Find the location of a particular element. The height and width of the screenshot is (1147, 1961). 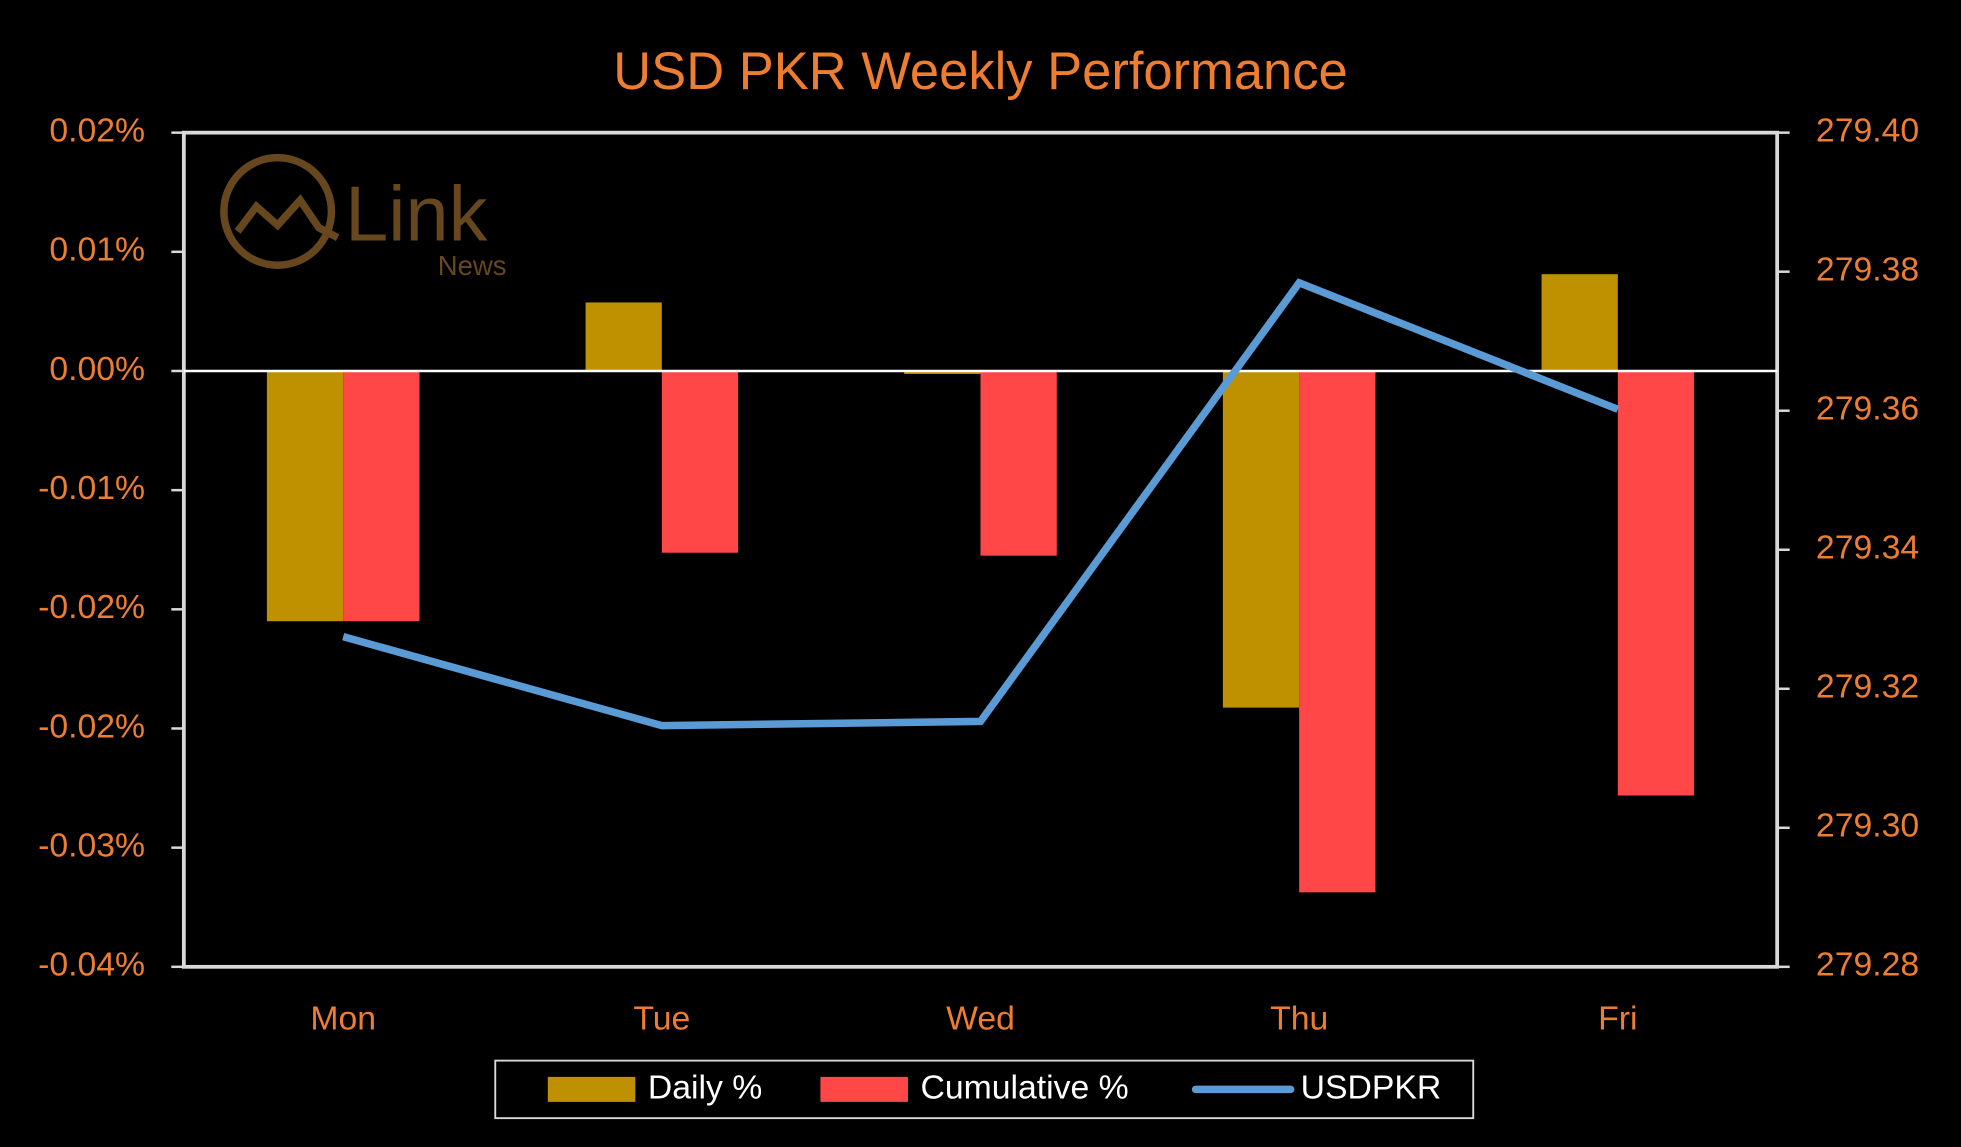

logo-ring is located at coordinates (278, 211).